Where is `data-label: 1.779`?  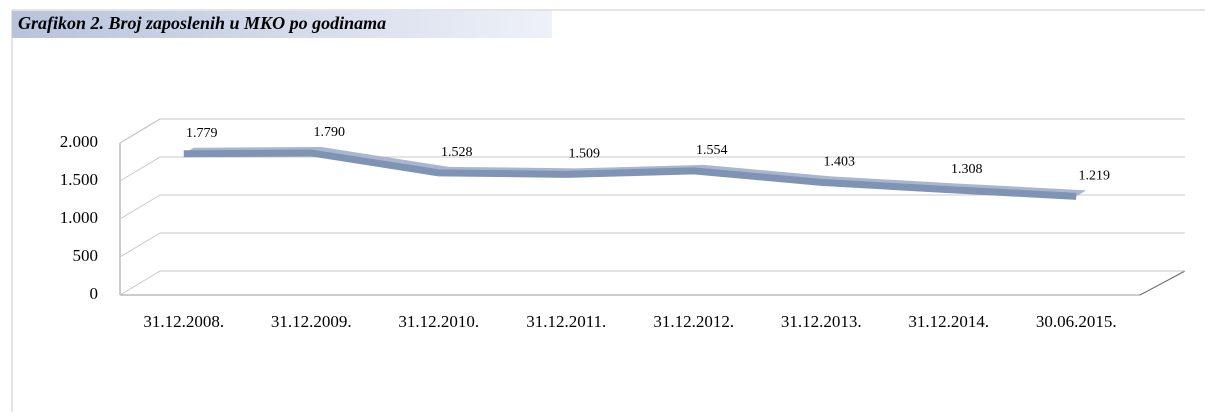 data-label: 1.779 is located at coordinates (202, 133).